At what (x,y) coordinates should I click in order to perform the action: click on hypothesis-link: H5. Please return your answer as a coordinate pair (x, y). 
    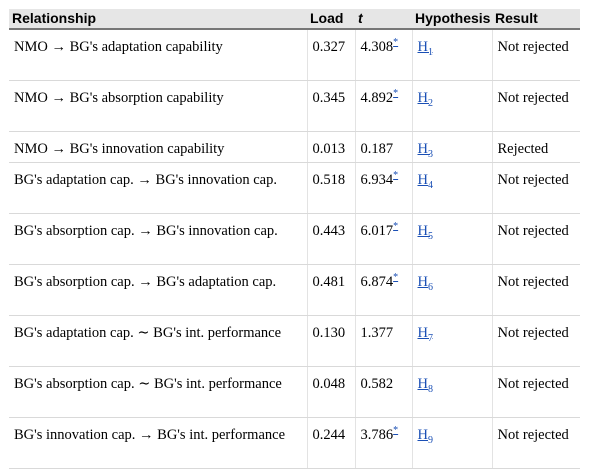
    Looking at the image, I should click on (425, 232).